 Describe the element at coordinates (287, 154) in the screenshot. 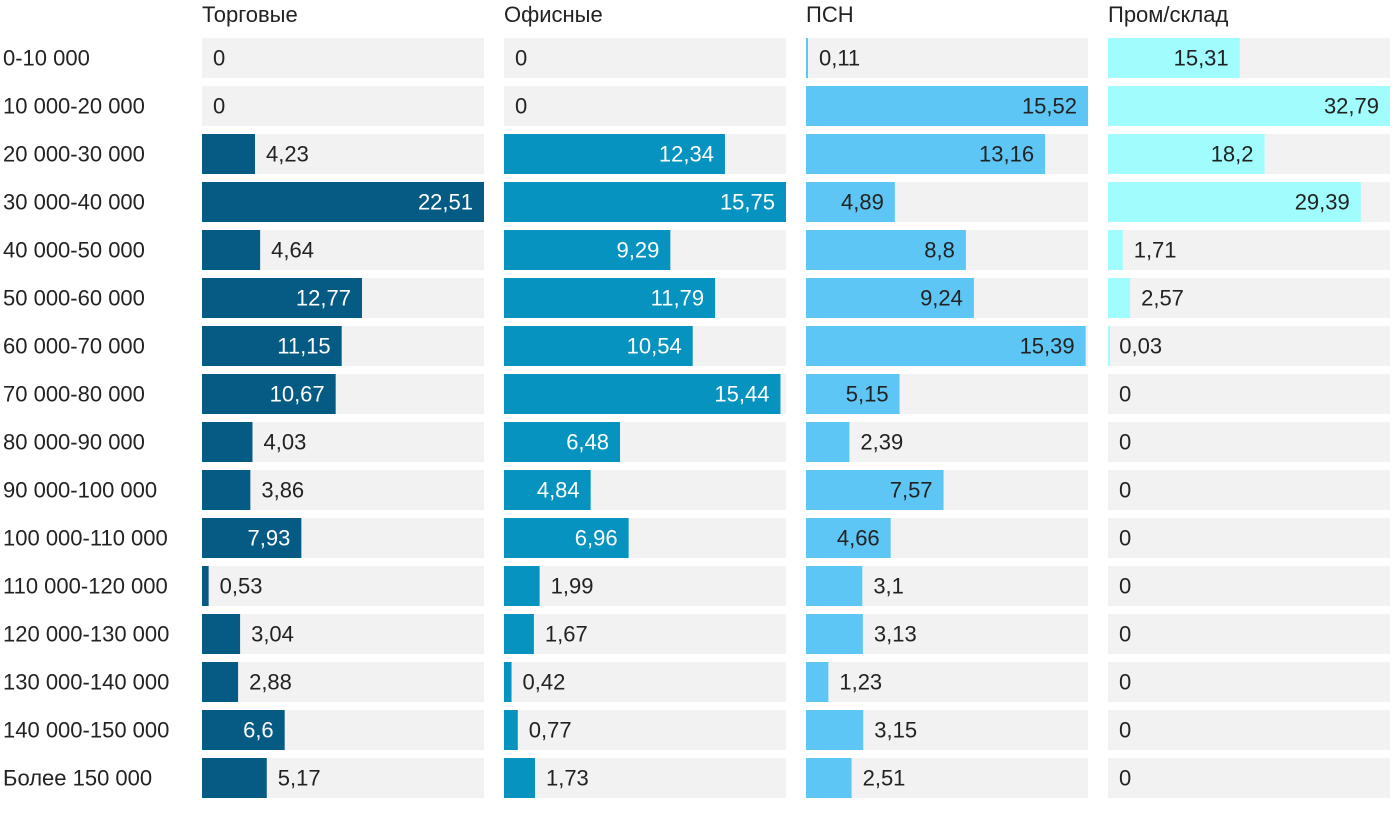

I see `value-label: 4,23` at that location.